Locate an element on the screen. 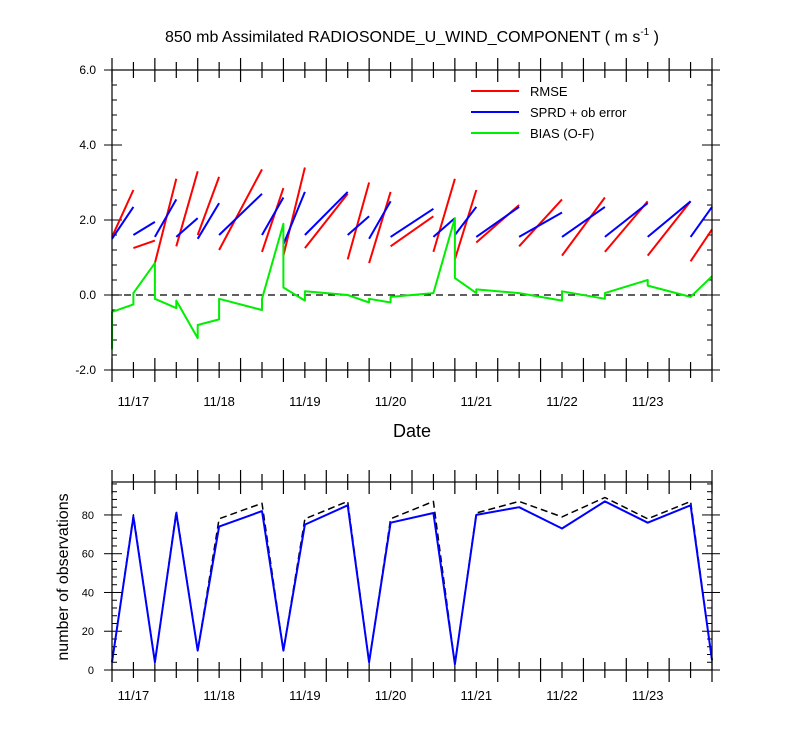 The height and width of the screenshot is (750, 800). top-x-tick-label: 11/19 is located at coordinates (305, 401).